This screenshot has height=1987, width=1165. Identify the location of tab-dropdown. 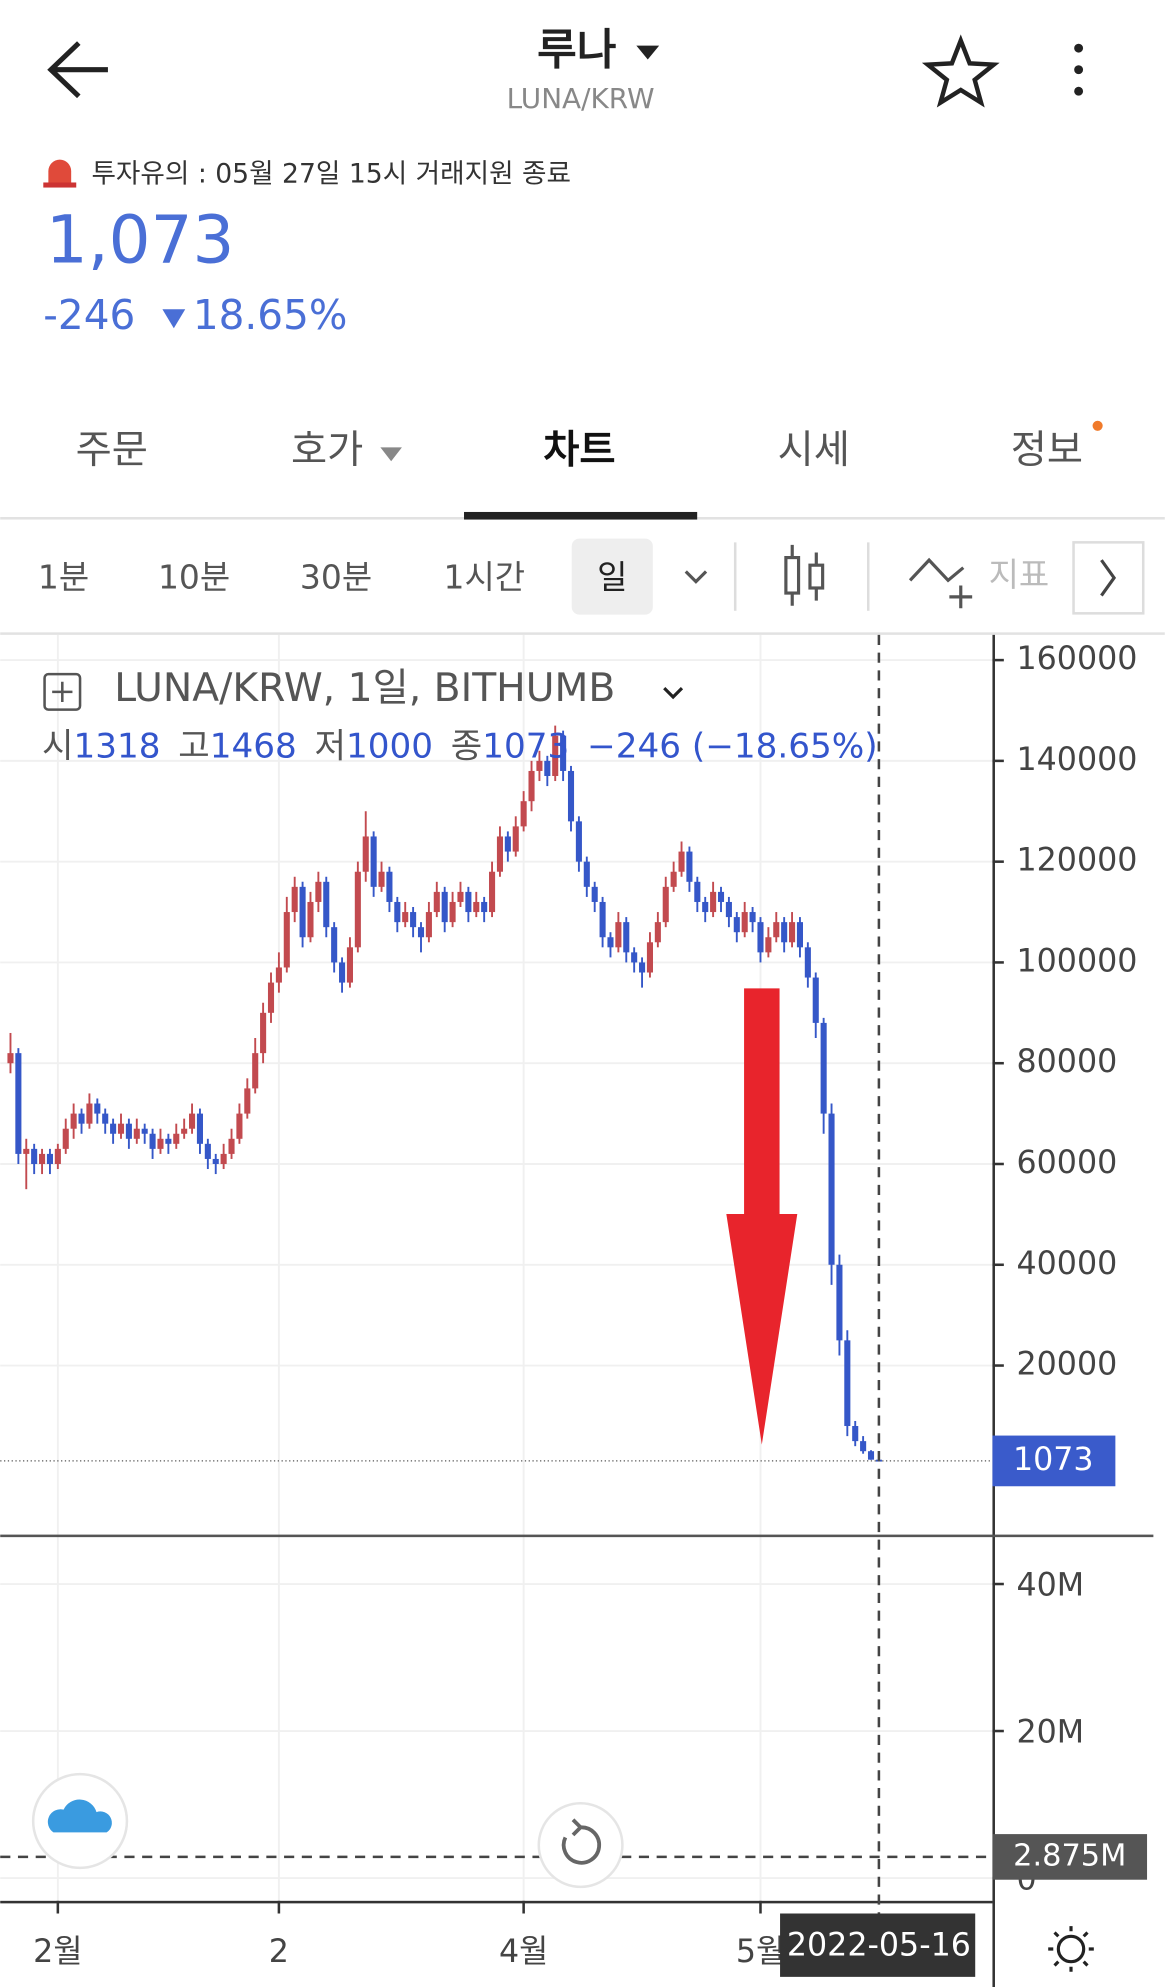
(391, 454).